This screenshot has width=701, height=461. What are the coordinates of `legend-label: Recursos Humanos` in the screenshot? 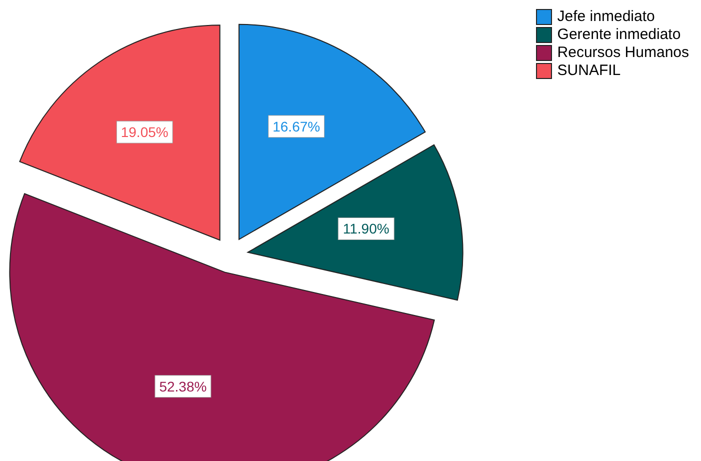 It's located at (623, 53).